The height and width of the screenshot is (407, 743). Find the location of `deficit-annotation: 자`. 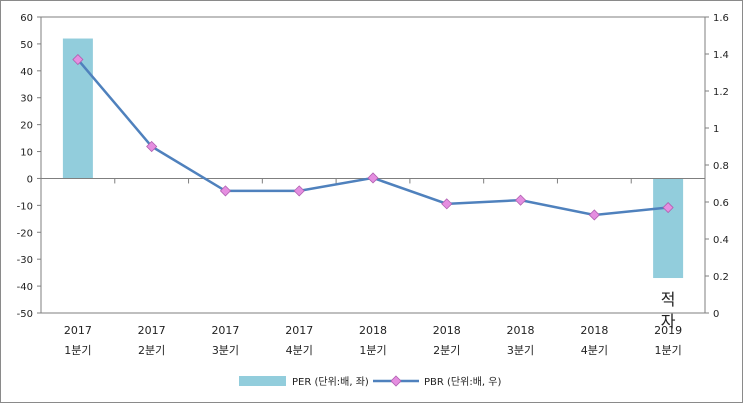

deficit-annotation: 자 is located at coordinates (668, 321).